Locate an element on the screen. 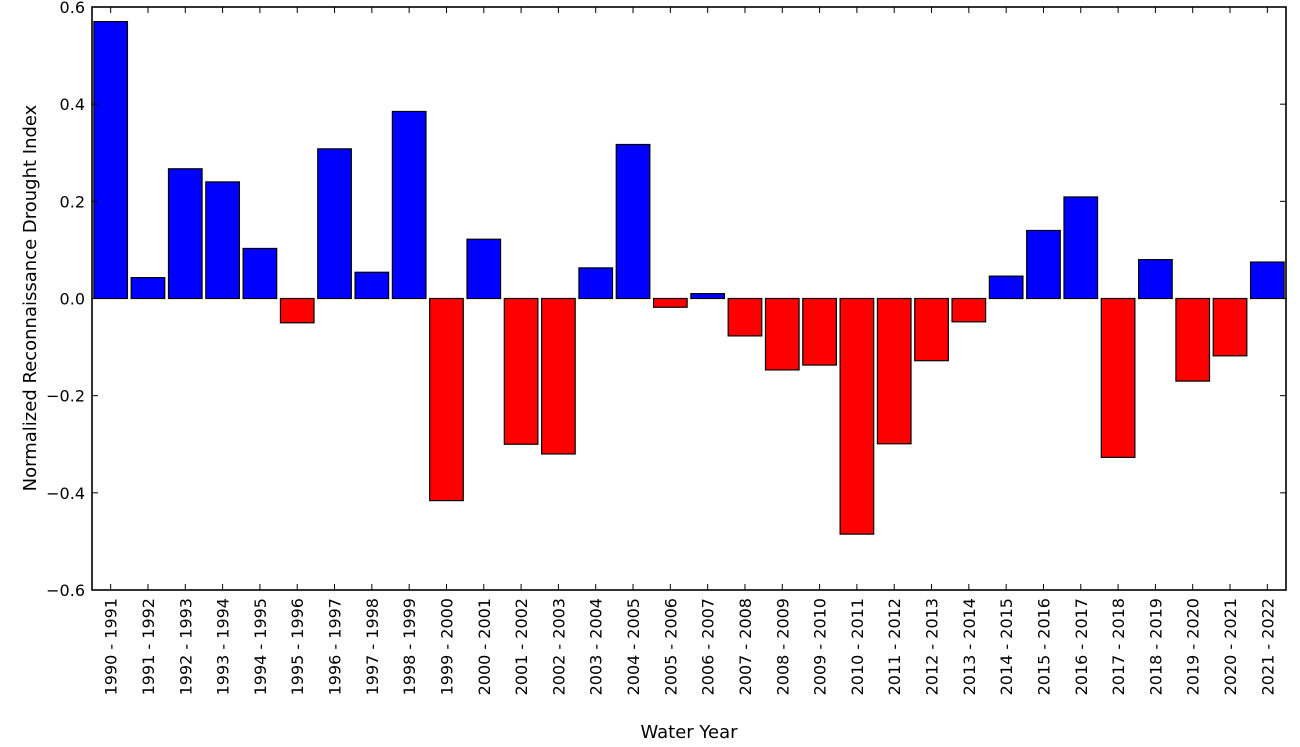 The image size is (1300, 747). x-tick-label: 1998 - 1999 is located at coordinates (409, 646).